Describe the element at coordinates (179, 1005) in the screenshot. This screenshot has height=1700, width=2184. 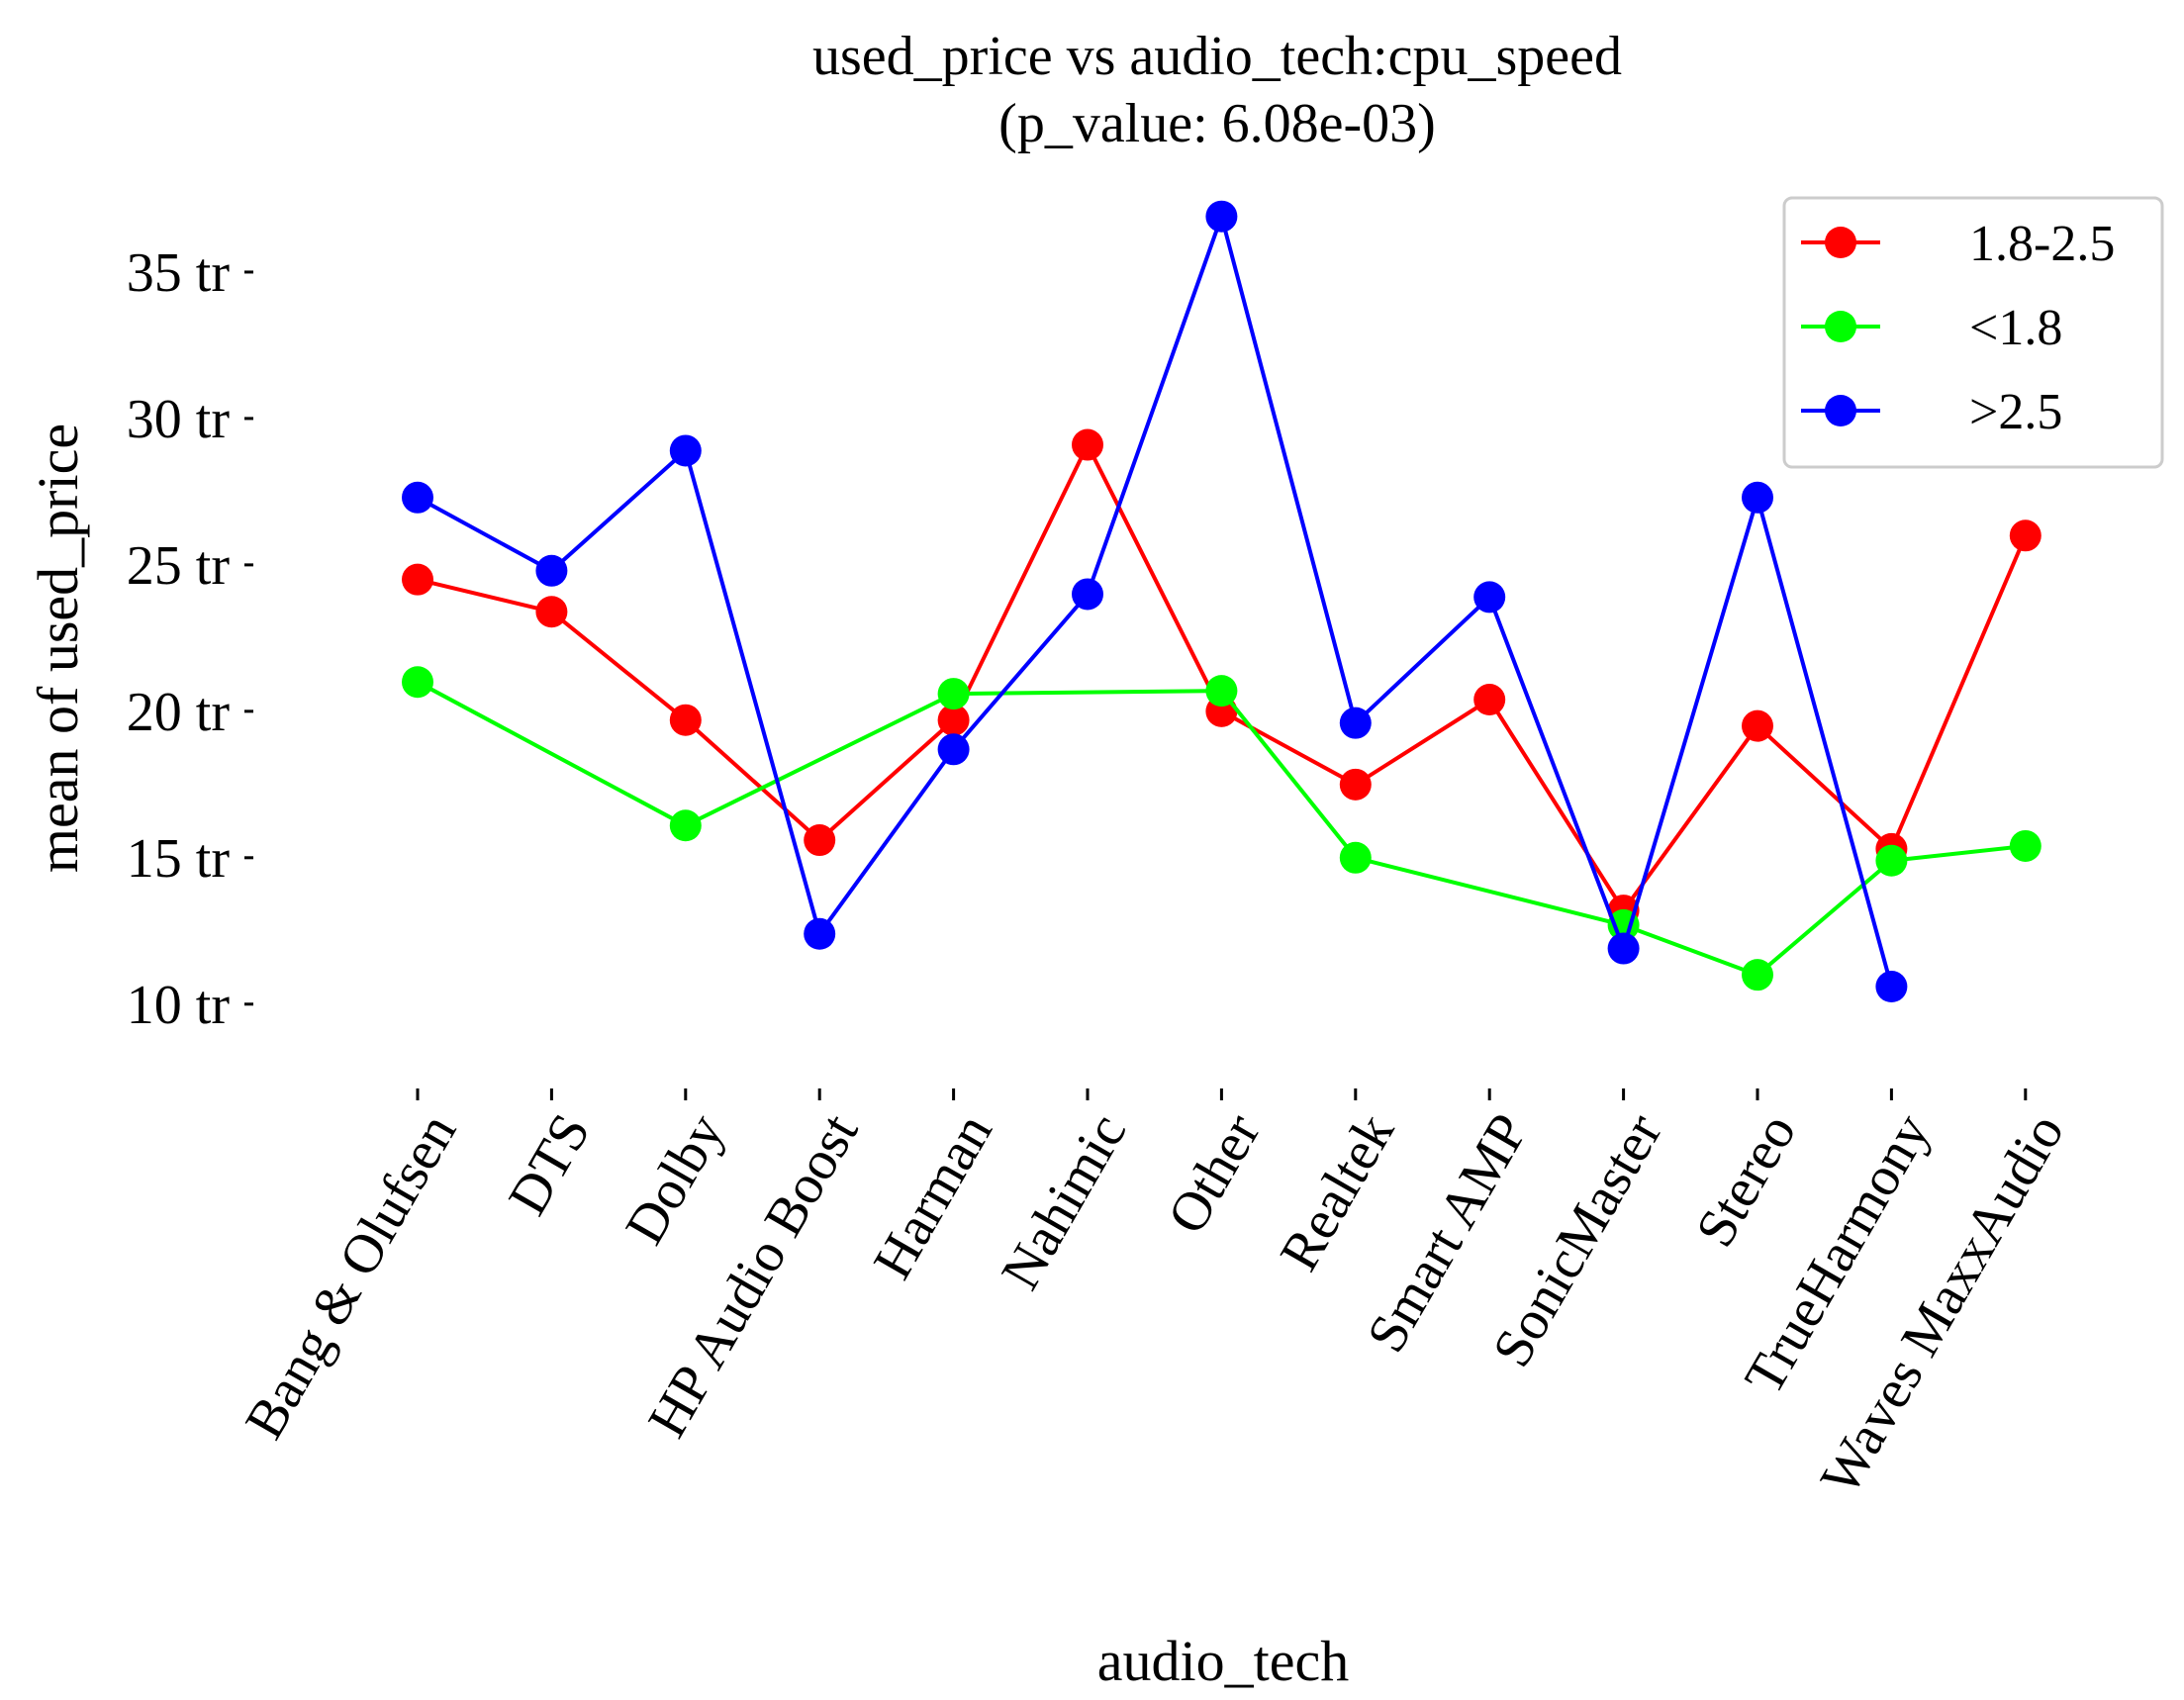
I see `y-tick-label: 10 tr` at that location.